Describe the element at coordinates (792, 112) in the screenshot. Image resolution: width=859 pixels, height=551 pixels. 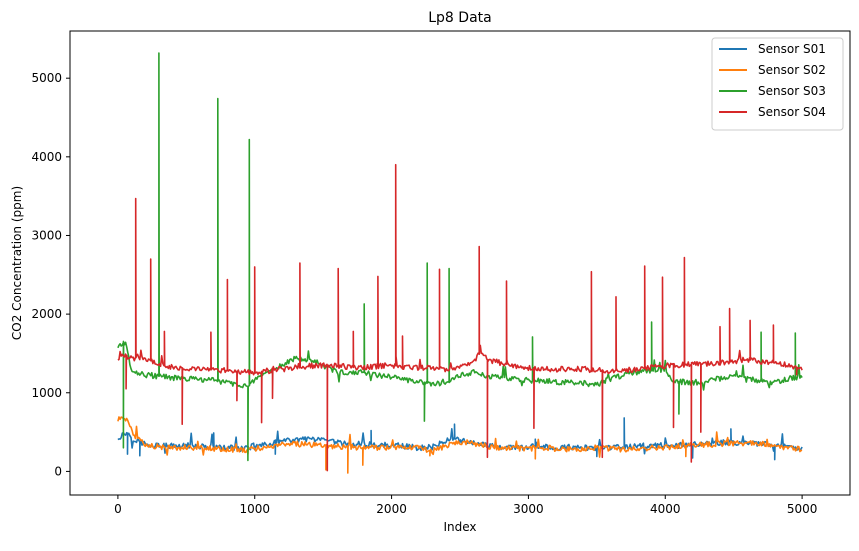
I see `legend-entry: Sensor S04` at that location.